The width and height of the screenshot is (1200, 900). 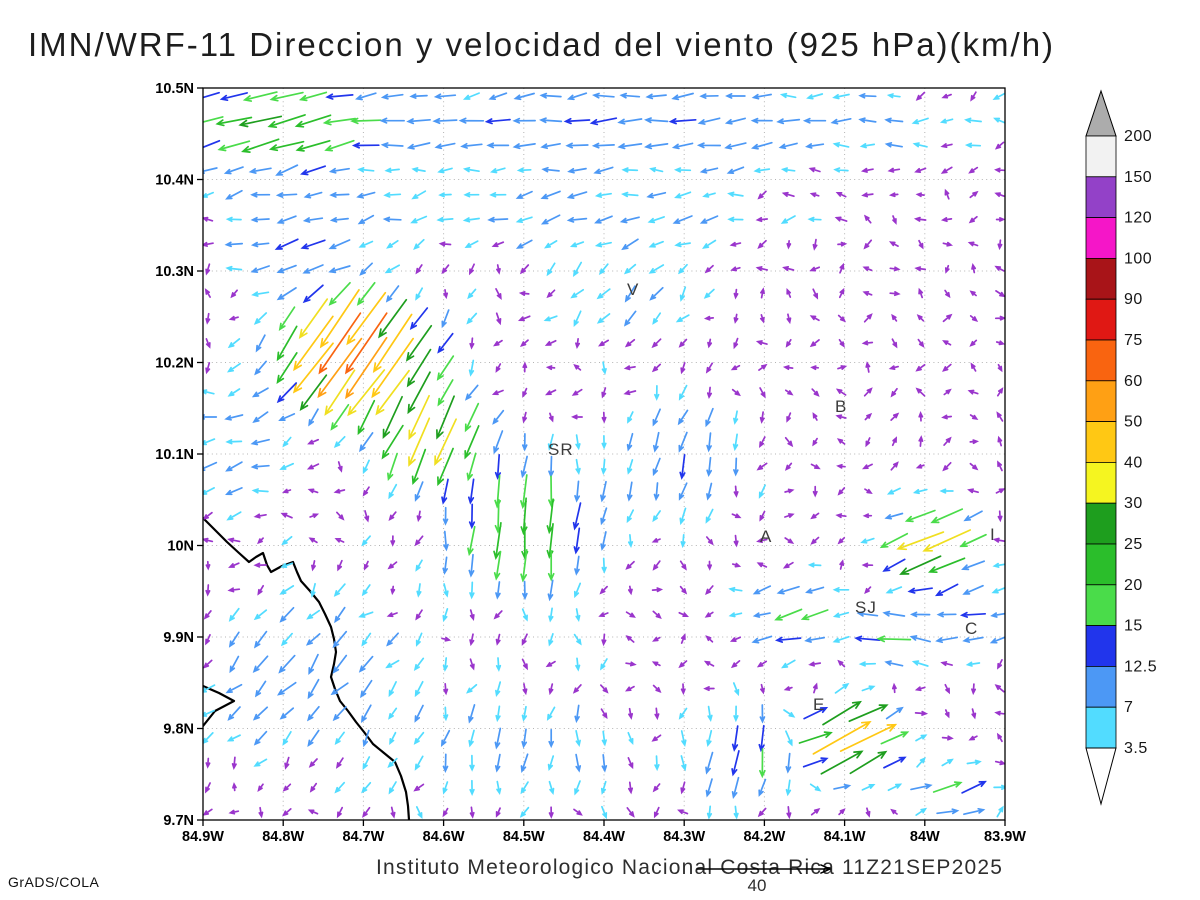 I want to click on colorbar-label: 120, so click(x=1138, y=218).